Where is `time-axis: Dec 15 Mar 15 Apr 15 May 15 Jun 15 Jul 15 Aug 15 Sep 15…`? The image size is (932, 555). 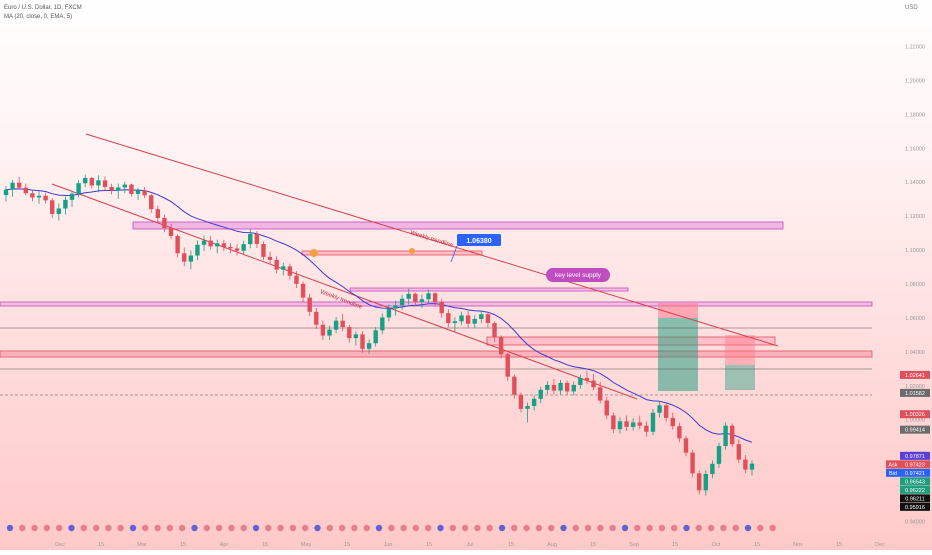
time-axis: Dec 15 Mar 15 Apr 15 May 15 Jun 15 Jul 15 Aug 15 Sep 15… is located at coordinates (470, 545).